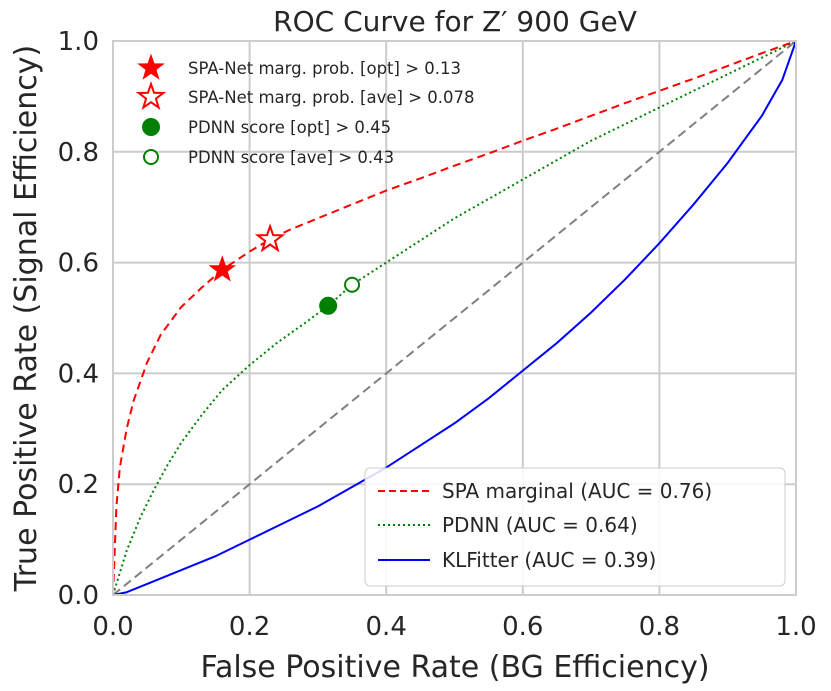 This screenshot has height=691, width=831. What do you see at coordinates (454, 667) in the screenshot?
I see `x-axis-label: False Positive Rate (BG Efficiency)` at bounding box center [454, 667].